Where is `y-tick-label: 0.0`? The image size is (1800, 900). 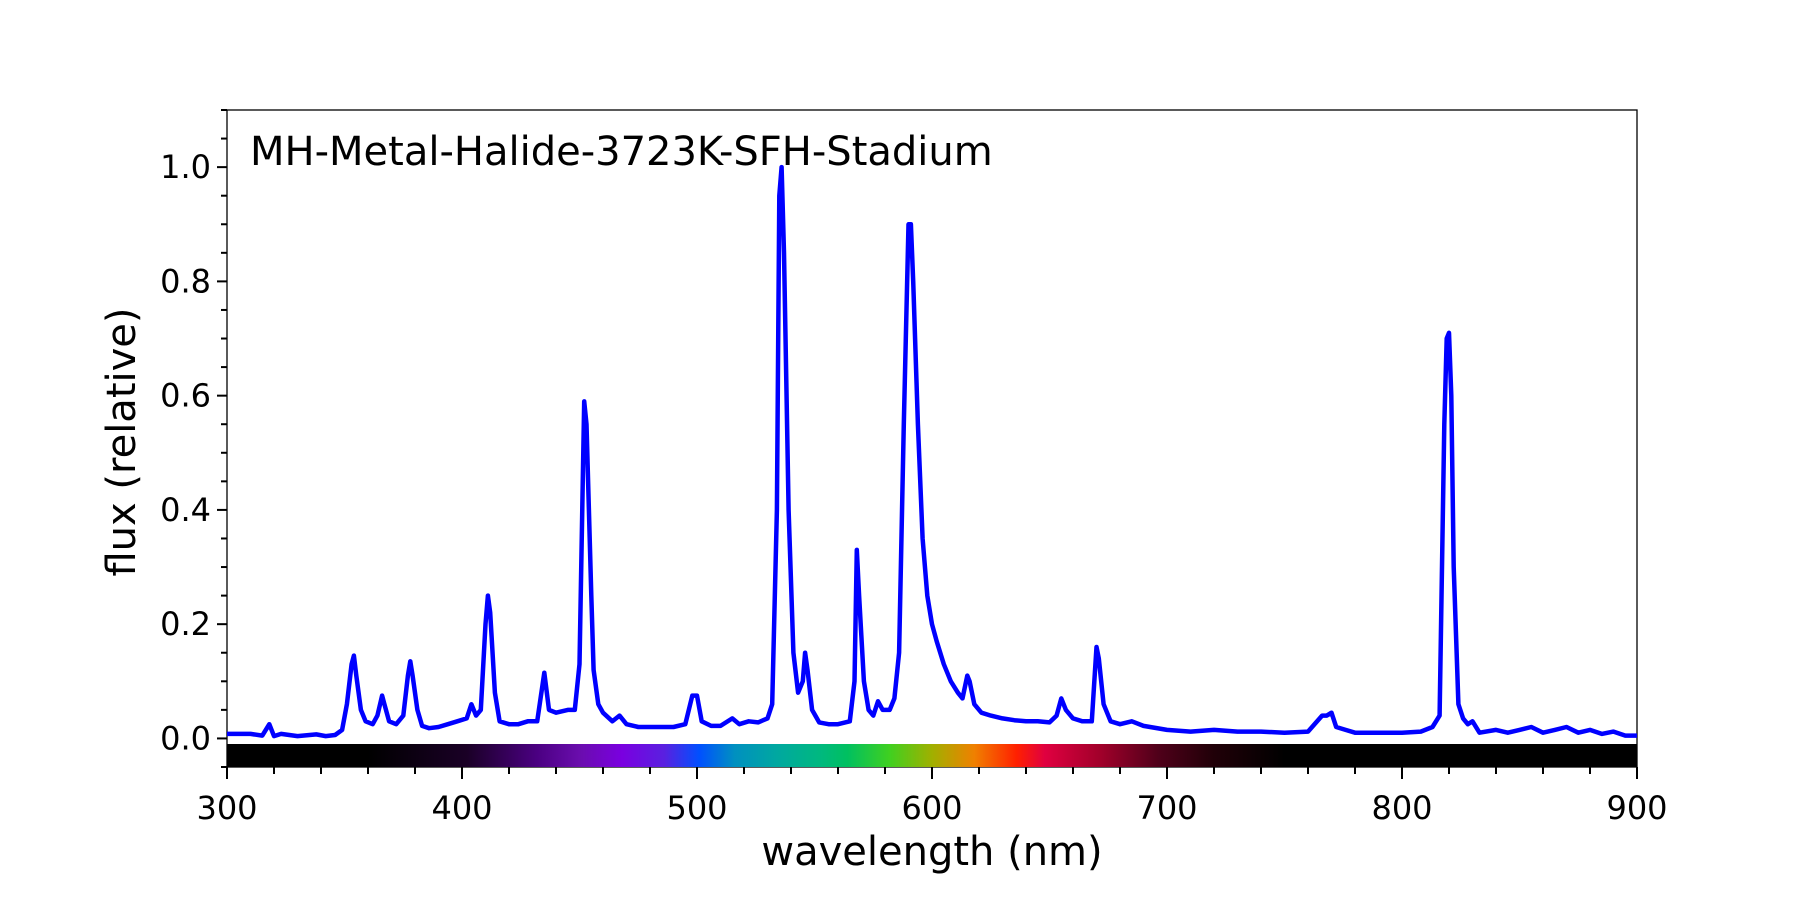
y-tick-label: 0.0 is located at coordinates (185, 738).